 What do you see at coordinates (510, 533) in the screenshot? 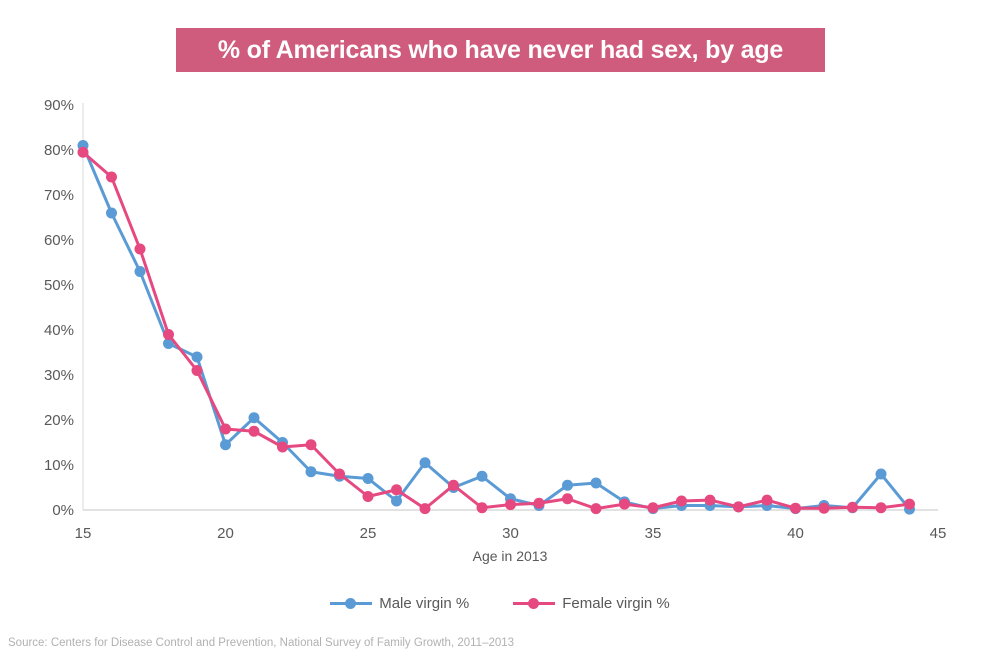
I see `x-tick-label: 30` at bounding box center [510, 533].